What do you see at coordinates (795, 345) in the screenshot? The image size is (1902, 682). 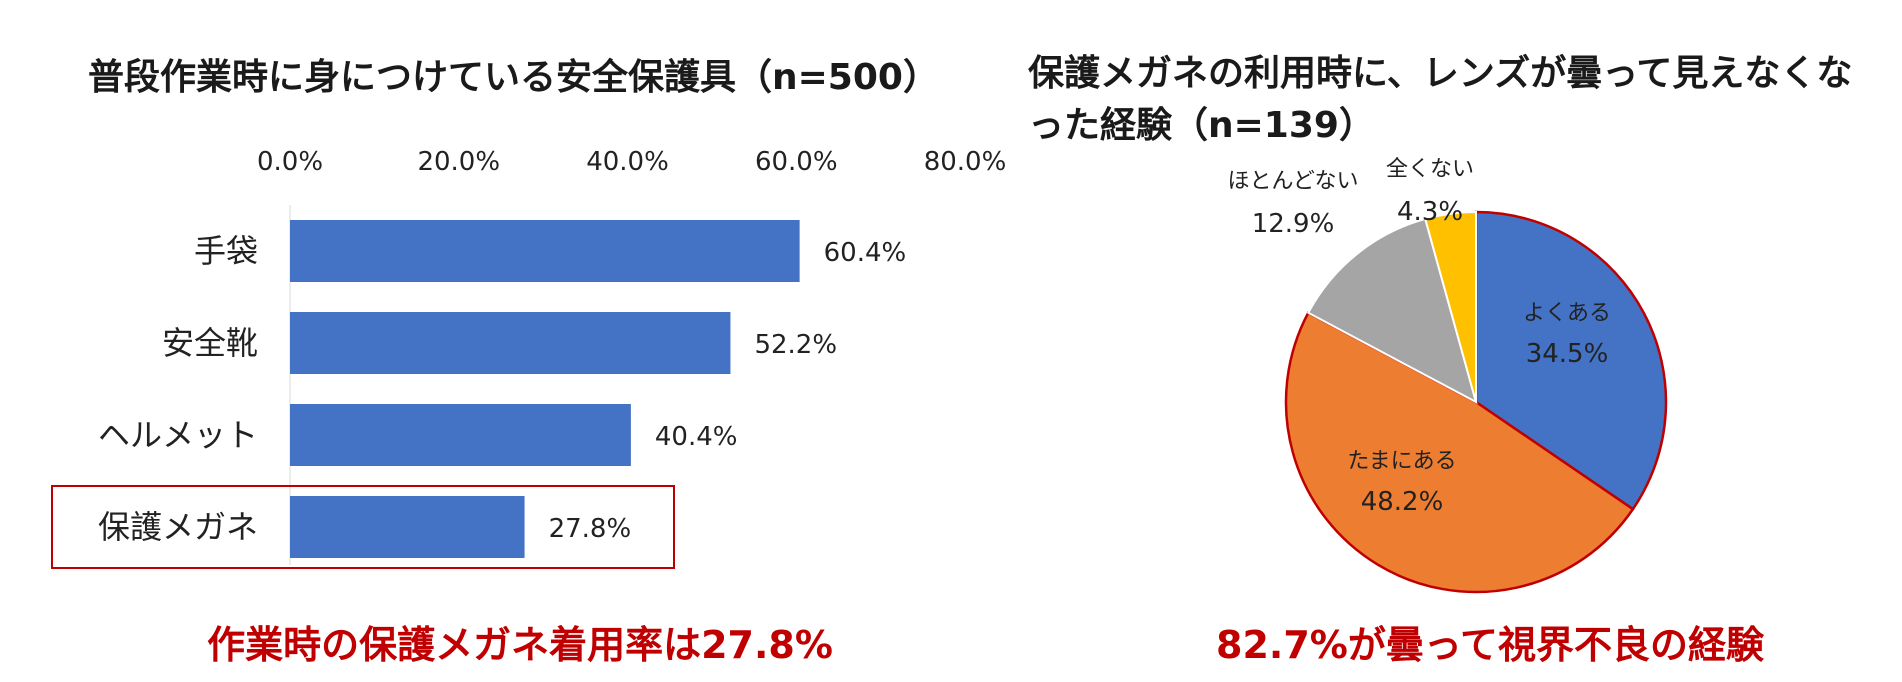 I see `bar-value-label: 52.2%` at bounding box center [795, 345].